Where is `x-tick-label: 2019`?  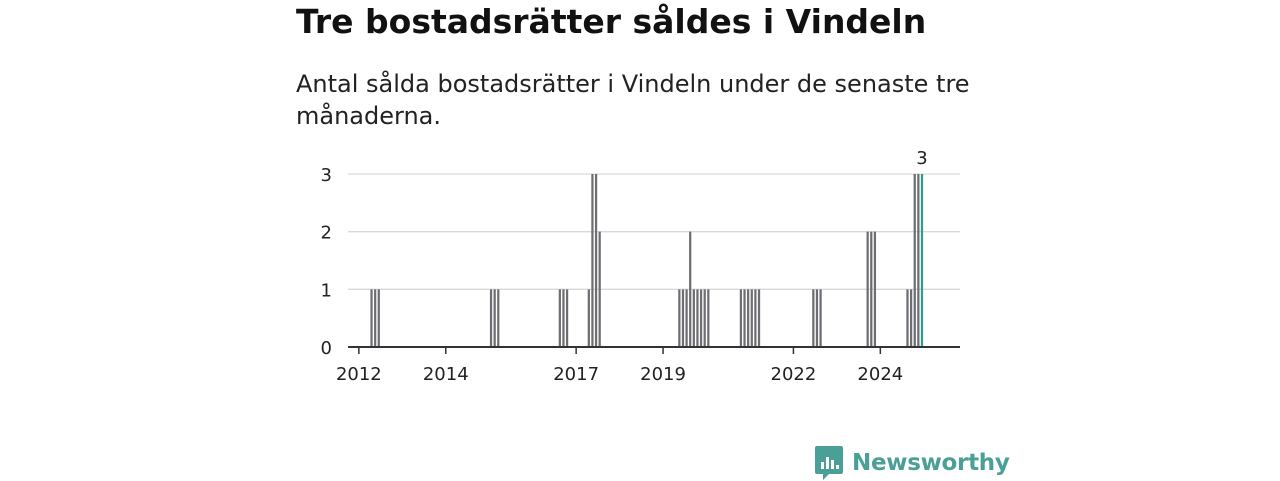 x-tick-label: 2019 is located at coordinates (663, 374).